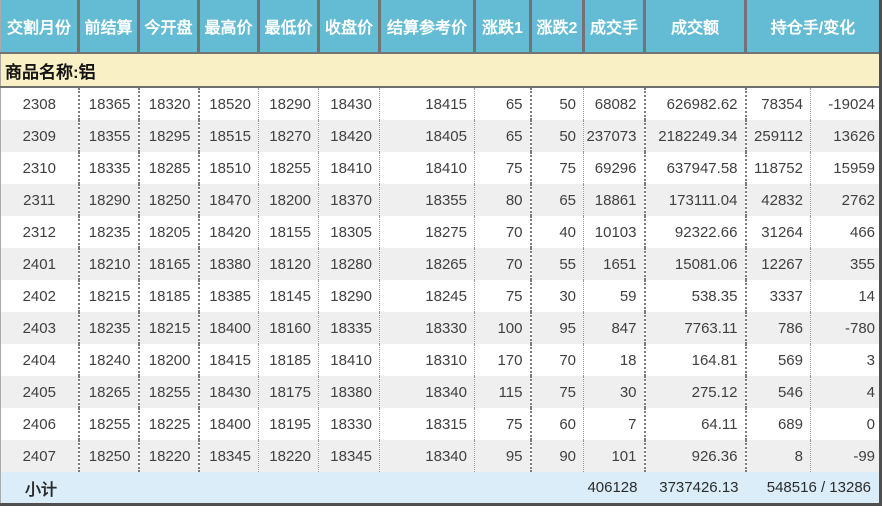 The height and width of the screenshot is (514, 882). What do you see at coordinates (288, 232) in the screenshot?
I see `cell-low: 18155` at bounding box center [288, 232].